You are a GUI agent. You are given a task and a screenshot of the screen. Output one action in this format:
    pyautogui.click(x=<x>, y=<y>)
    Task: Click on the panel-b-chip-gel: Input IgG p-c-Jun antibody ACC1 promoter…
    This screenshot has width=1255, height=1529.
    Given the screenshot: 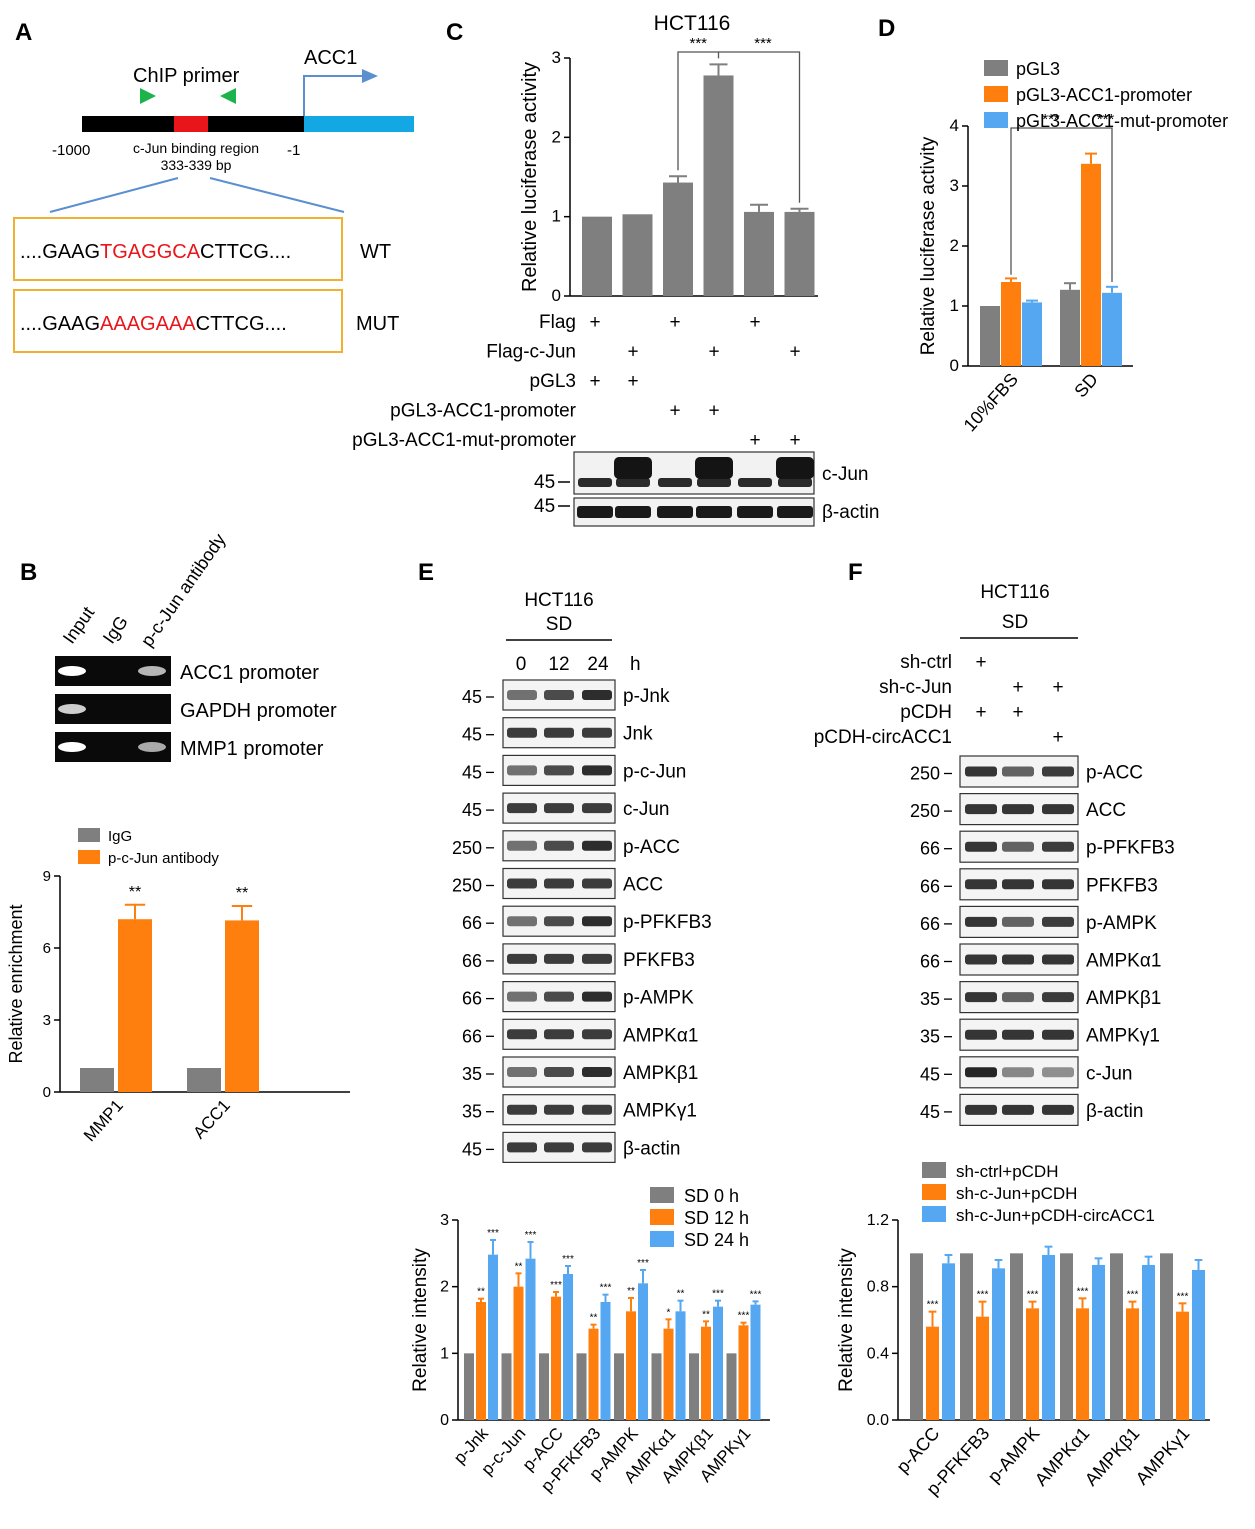 What is the action you would take?
    pyautogui.click(x=196, y=646)
    